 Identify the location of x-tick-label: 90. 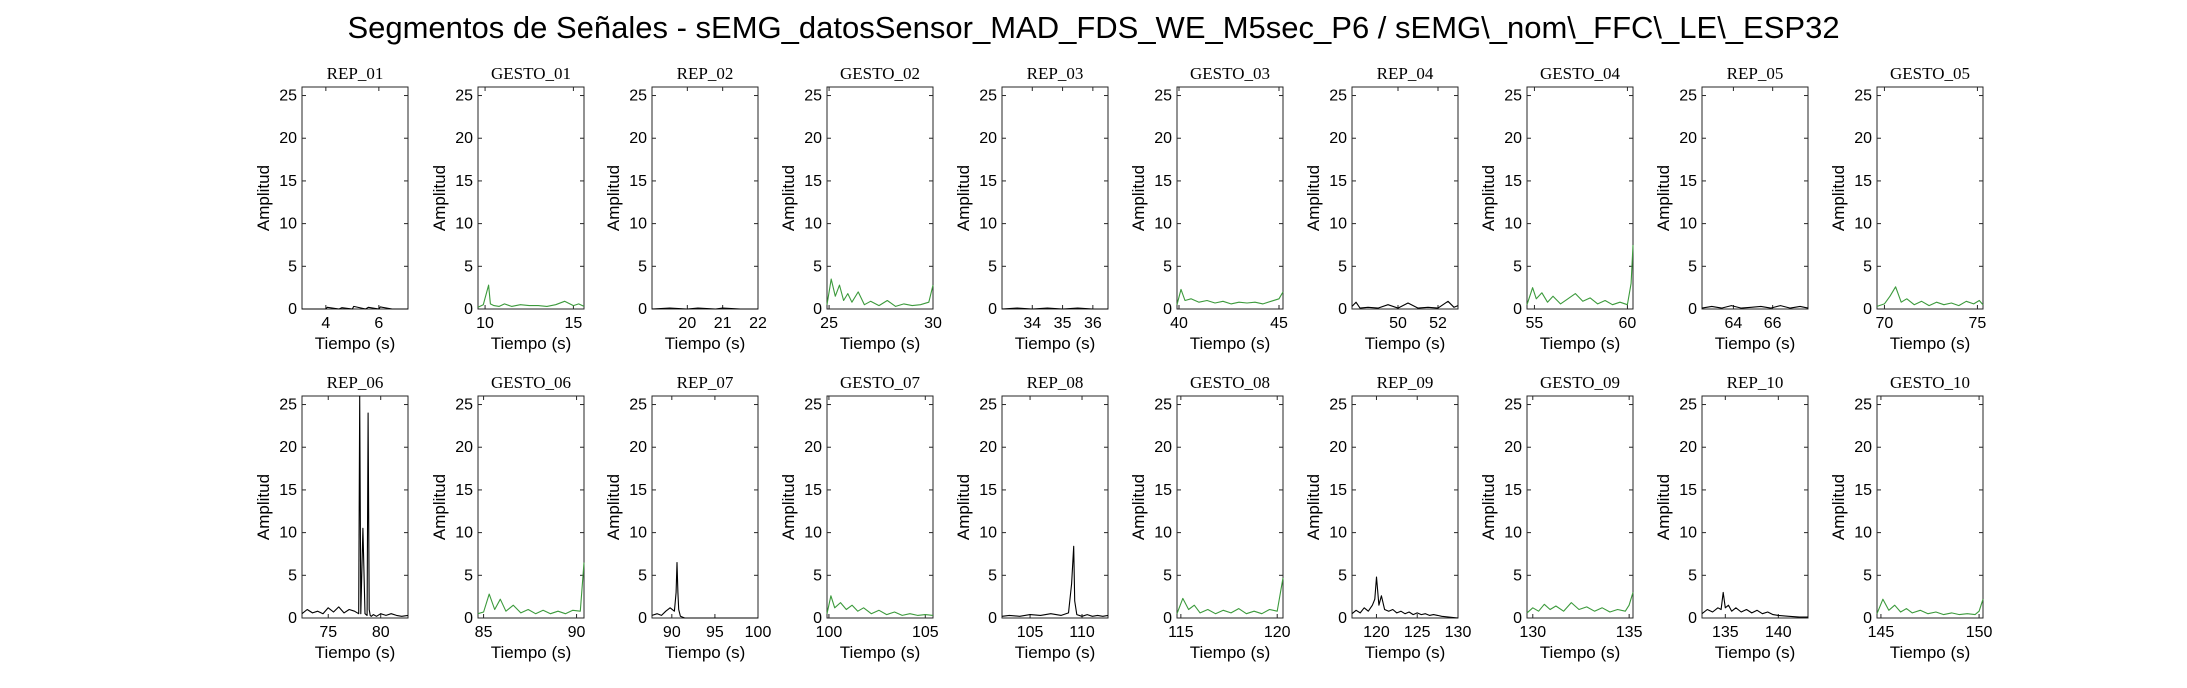
(577, 632).